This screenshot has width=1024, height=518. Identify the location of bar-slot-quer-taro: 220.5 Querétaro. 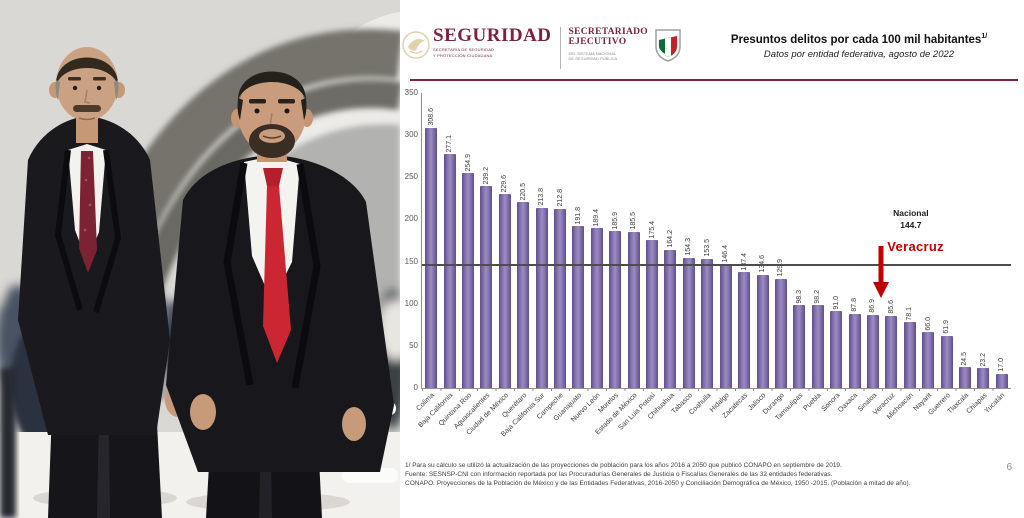
(516, 256).